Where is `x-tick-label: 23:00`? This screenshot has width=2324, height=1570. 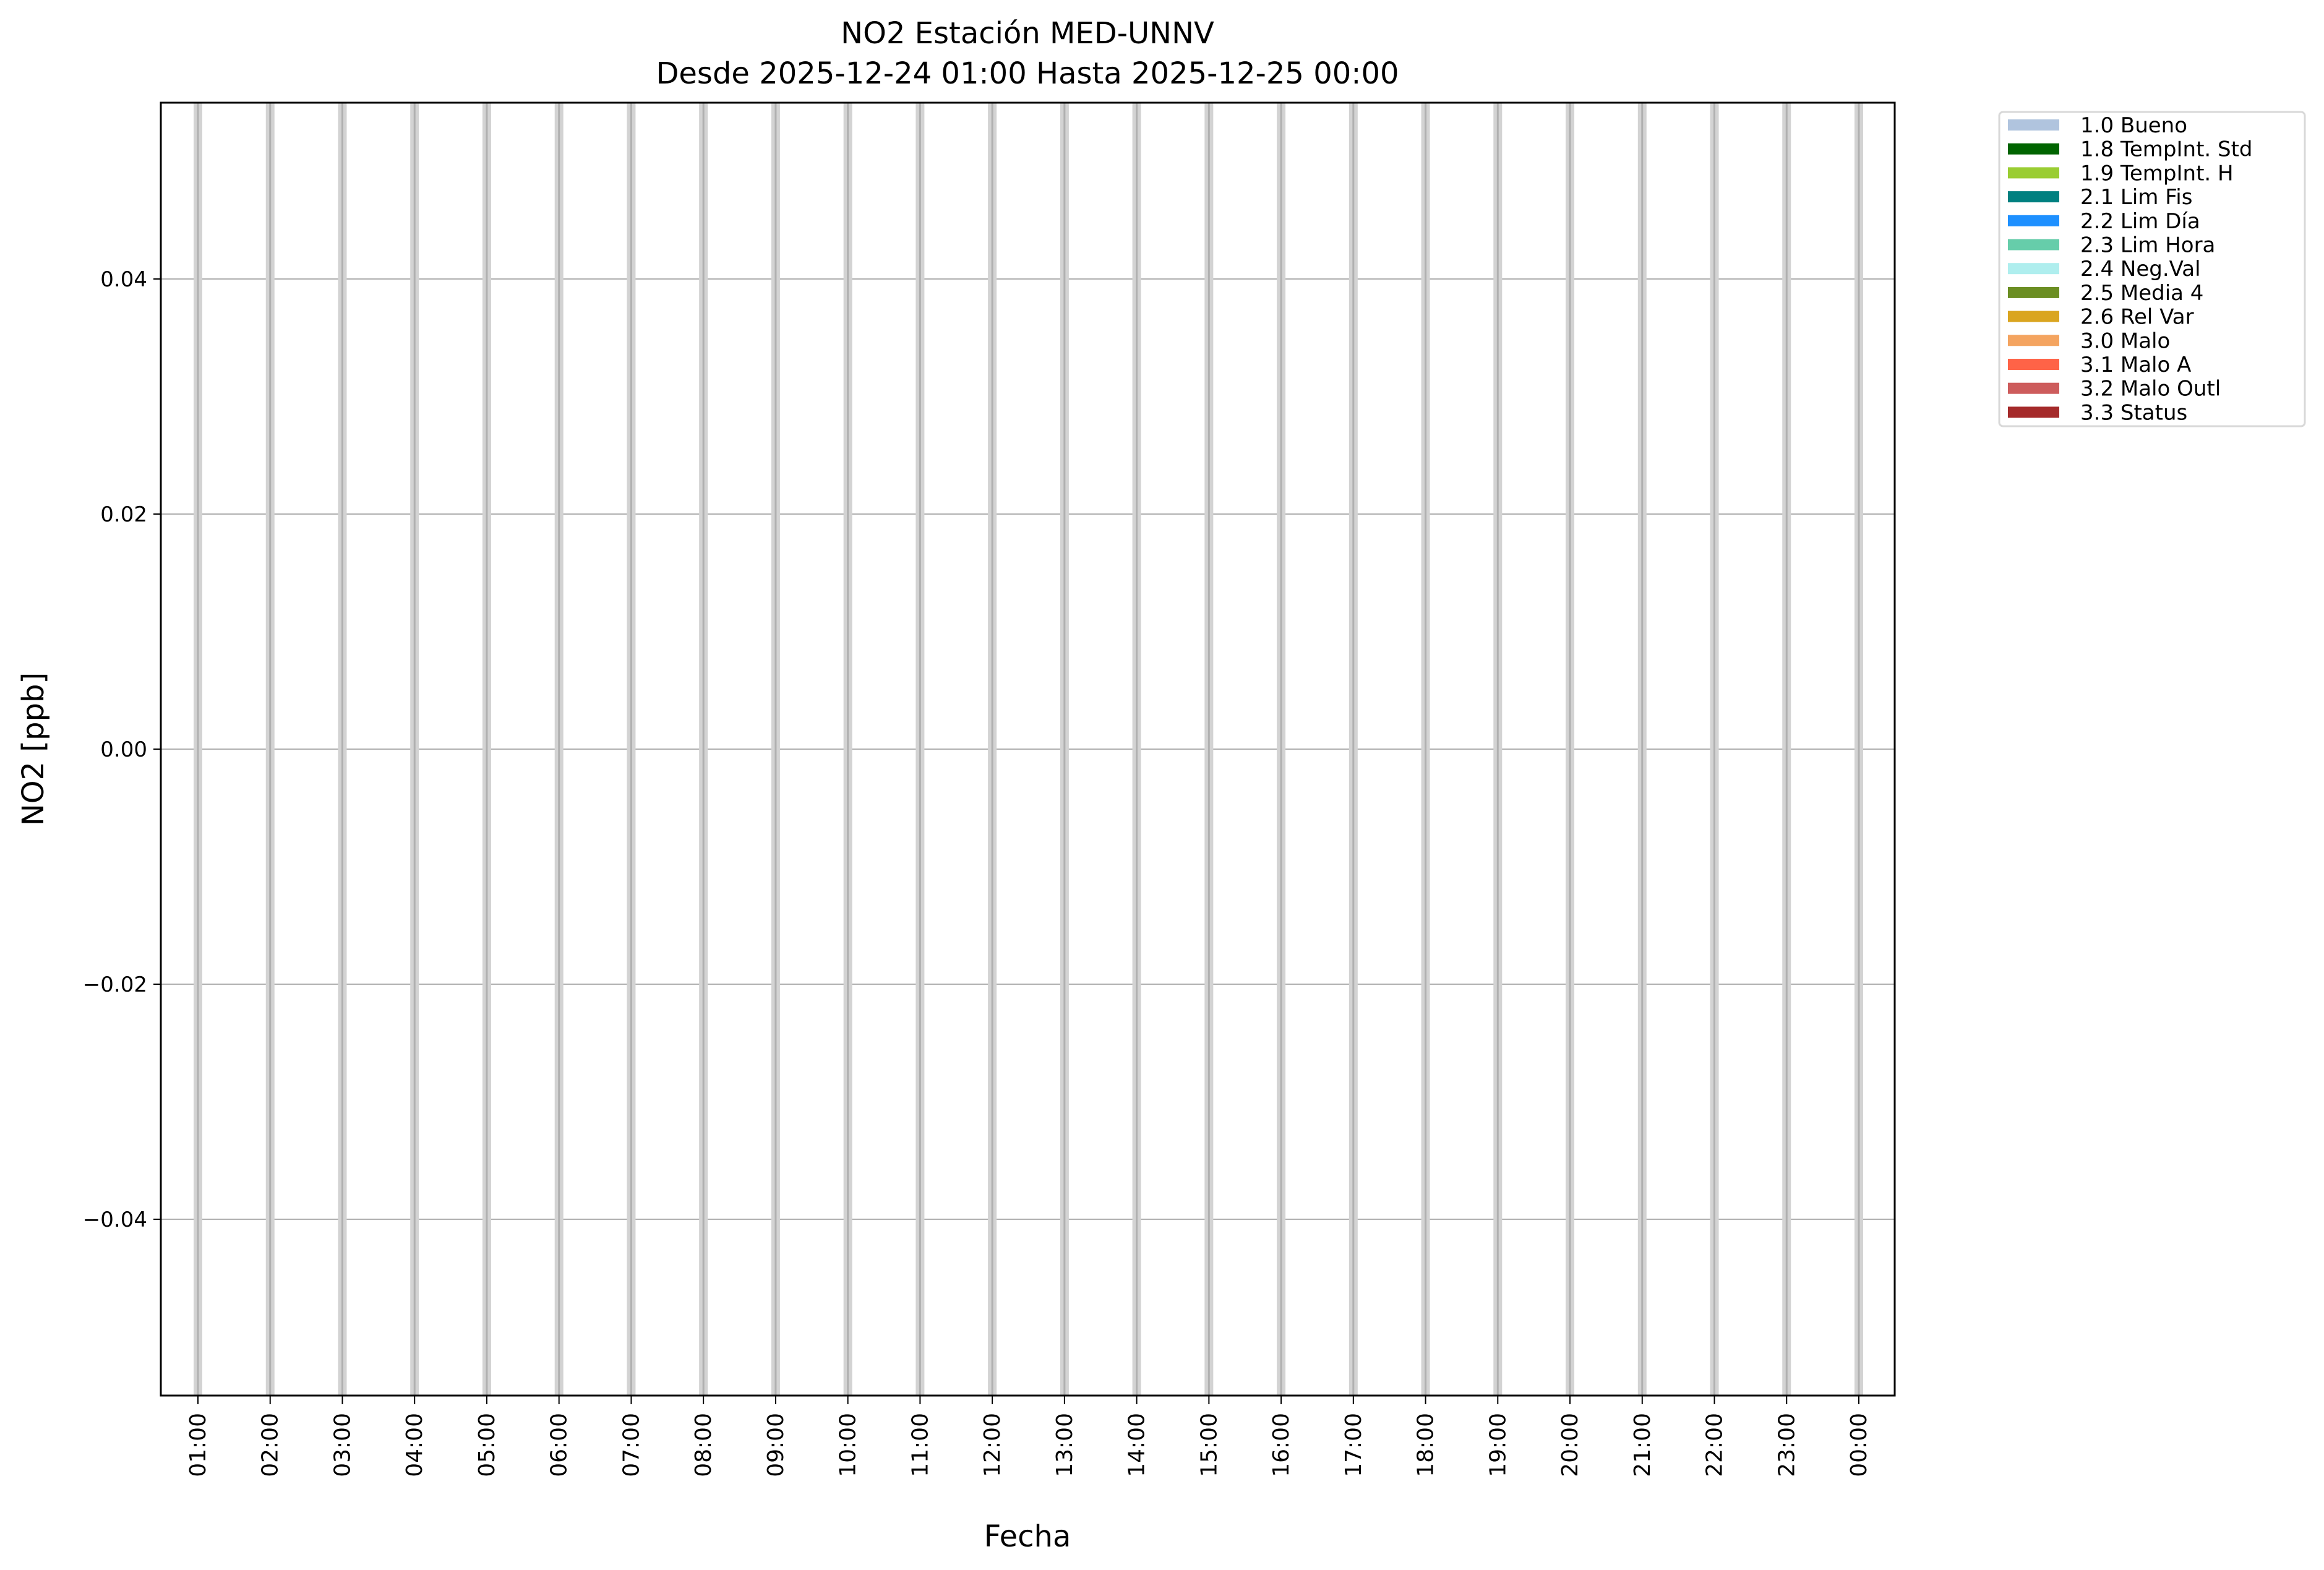 x-tick-label: 23:00 is located at coordinates (1787, 1445).